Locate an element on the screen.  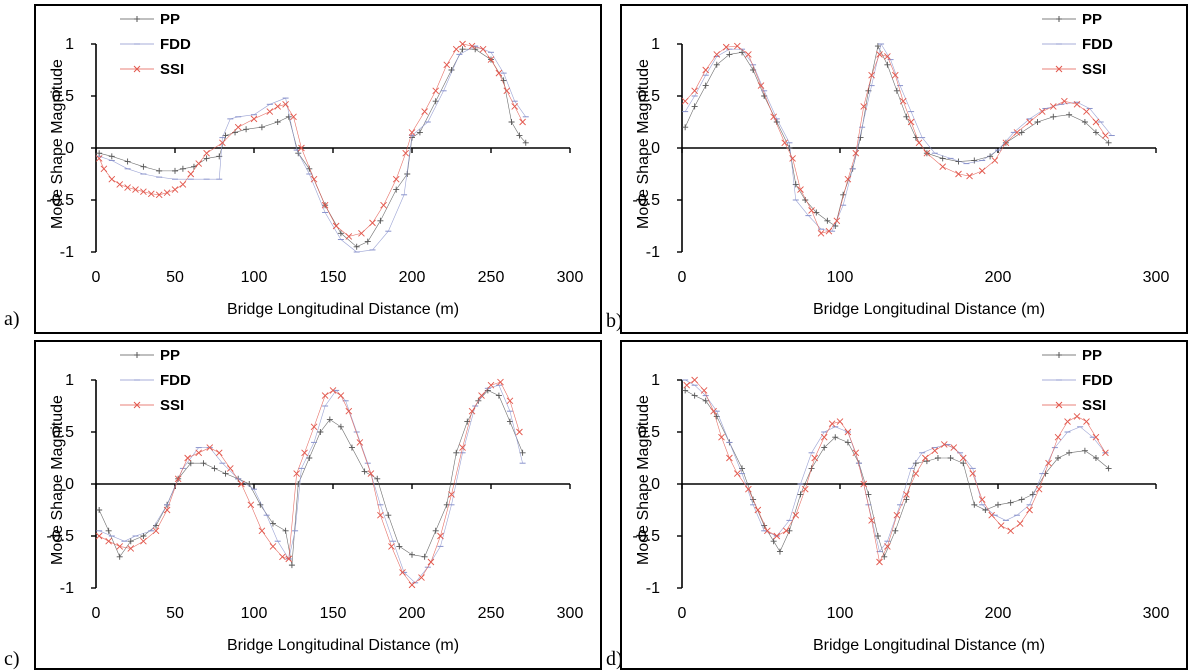
y-tick-label: 1 is located at coordinates (69, 380).